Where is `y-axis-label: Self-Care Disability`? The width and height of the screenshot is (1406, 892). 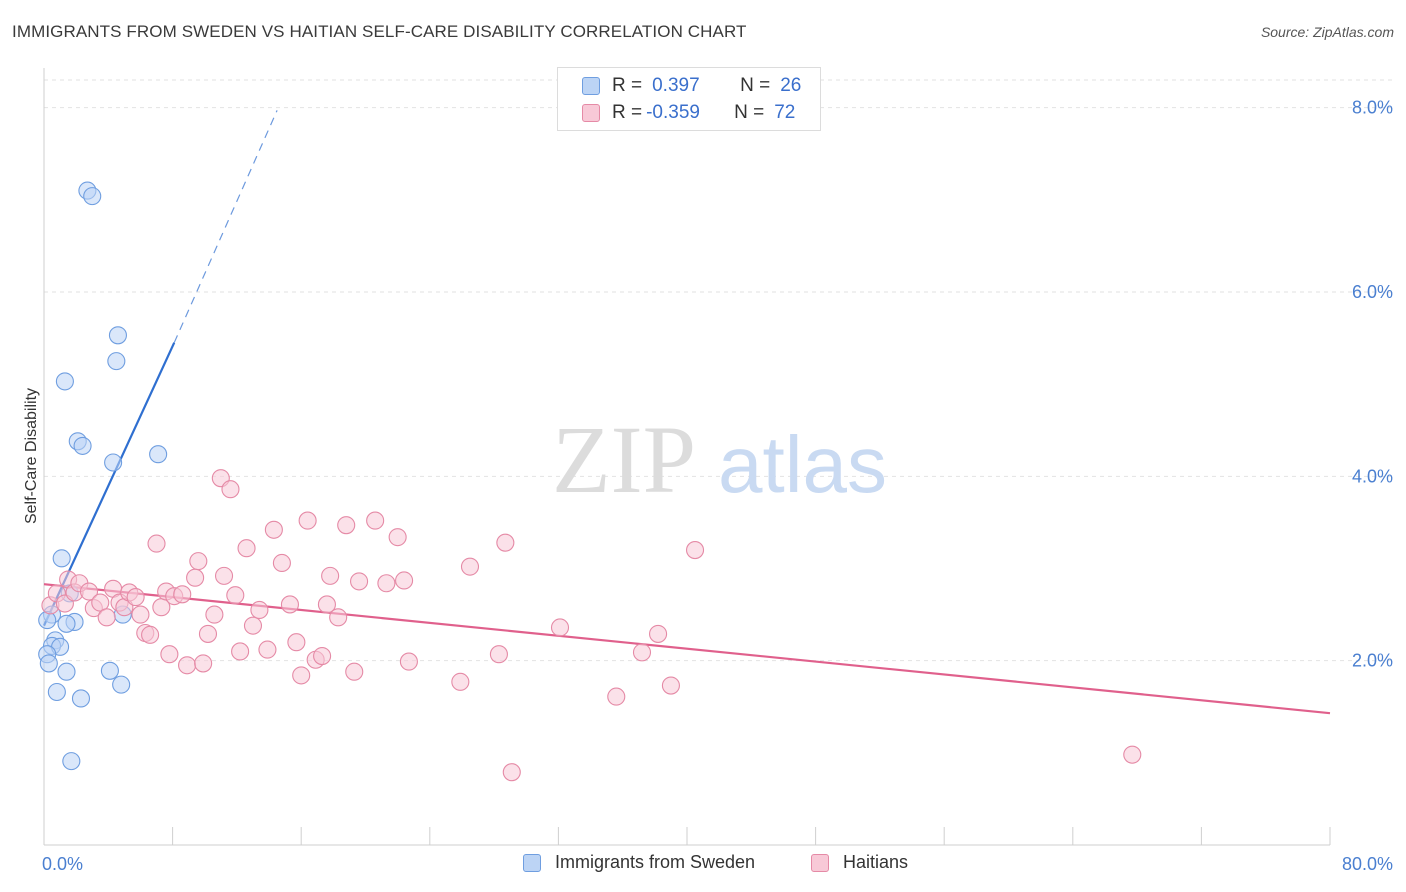 y-axis-label: Self-Care Disability is located at coordinates (31, 456).